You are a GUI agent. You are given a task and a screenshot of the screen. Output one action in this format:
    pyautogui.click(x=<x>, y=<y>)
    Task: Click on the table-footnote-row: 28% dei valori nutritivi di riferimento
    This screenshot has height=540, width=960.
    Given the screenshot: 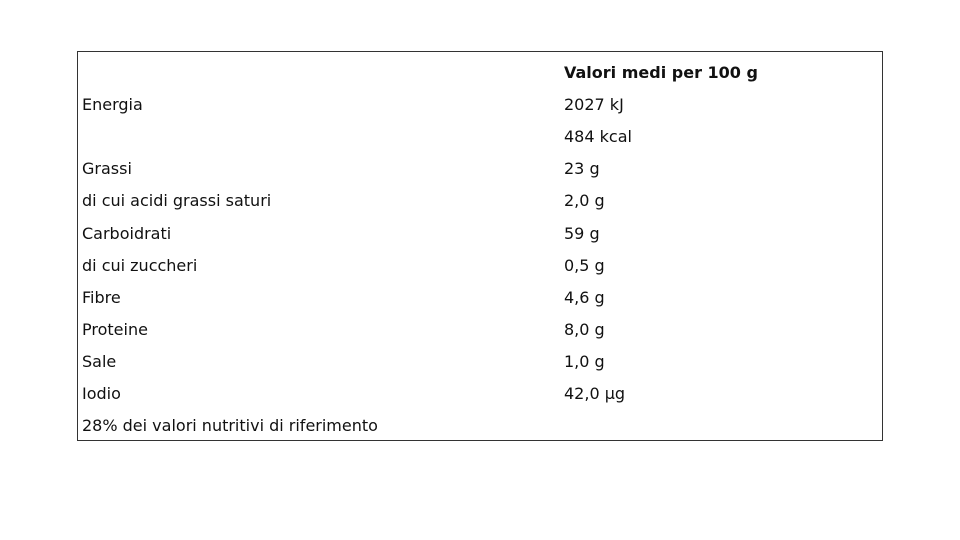 What is the action you would take?
    pyautogui.click(x=480, y=426)
    